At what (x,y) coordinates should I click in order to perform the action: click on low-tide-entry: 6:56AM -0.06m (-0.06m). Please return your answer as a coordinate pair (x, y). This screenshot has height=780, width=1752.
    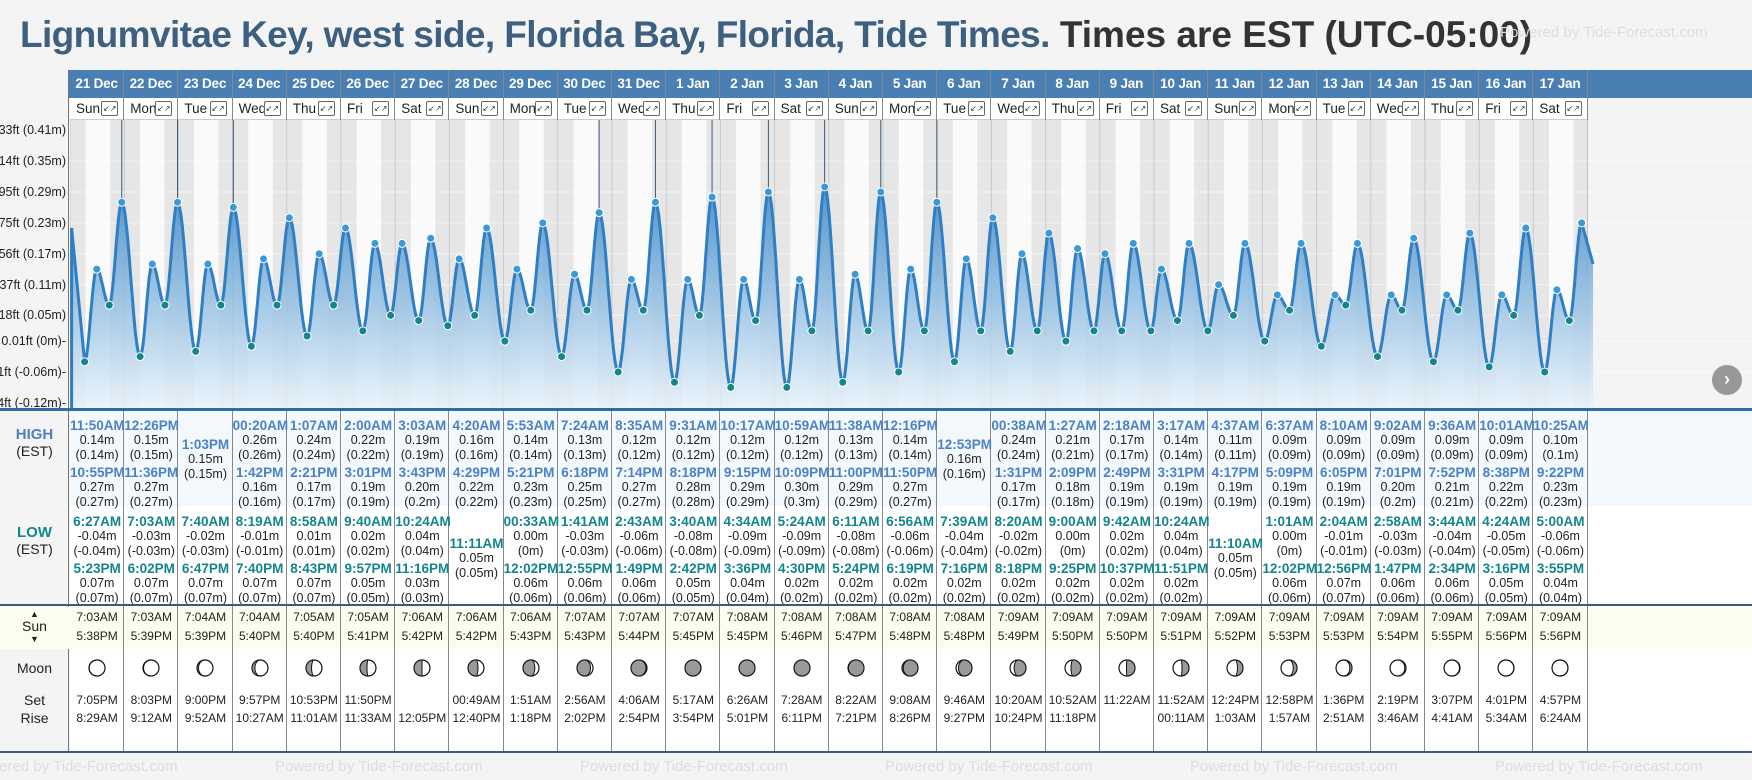
    Looking at the image, I should click on (910, 536).